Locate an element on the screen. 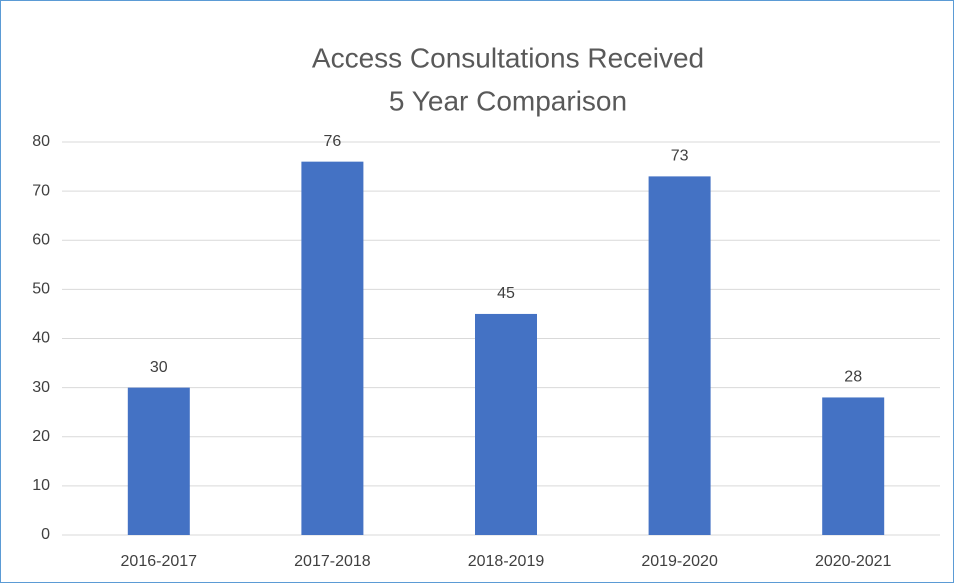 Image resolution: width=954 pixels, height=583 pixels. y-tick-label: 20 is located at coordinates (41, 436).